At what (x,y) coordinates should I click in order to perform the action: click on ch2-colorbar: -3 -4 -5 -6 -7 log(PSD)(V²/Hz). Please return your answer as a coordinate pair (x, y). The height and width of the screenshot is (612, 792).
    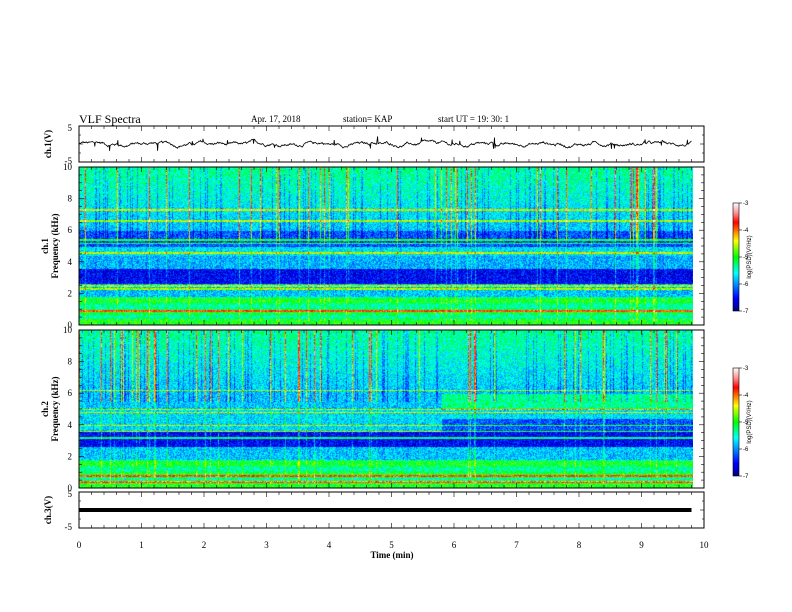
    Looking at the image, I should click on (742, 423).